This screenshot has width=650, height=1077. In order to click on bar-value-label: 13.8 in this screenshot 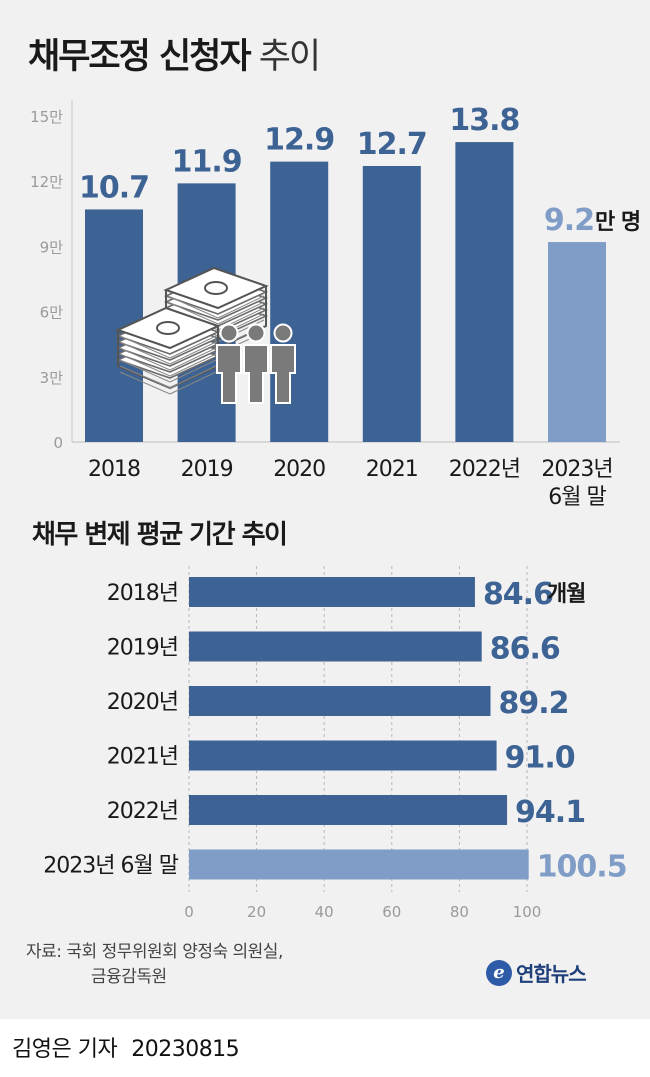, I will do `click(484, 120)`.